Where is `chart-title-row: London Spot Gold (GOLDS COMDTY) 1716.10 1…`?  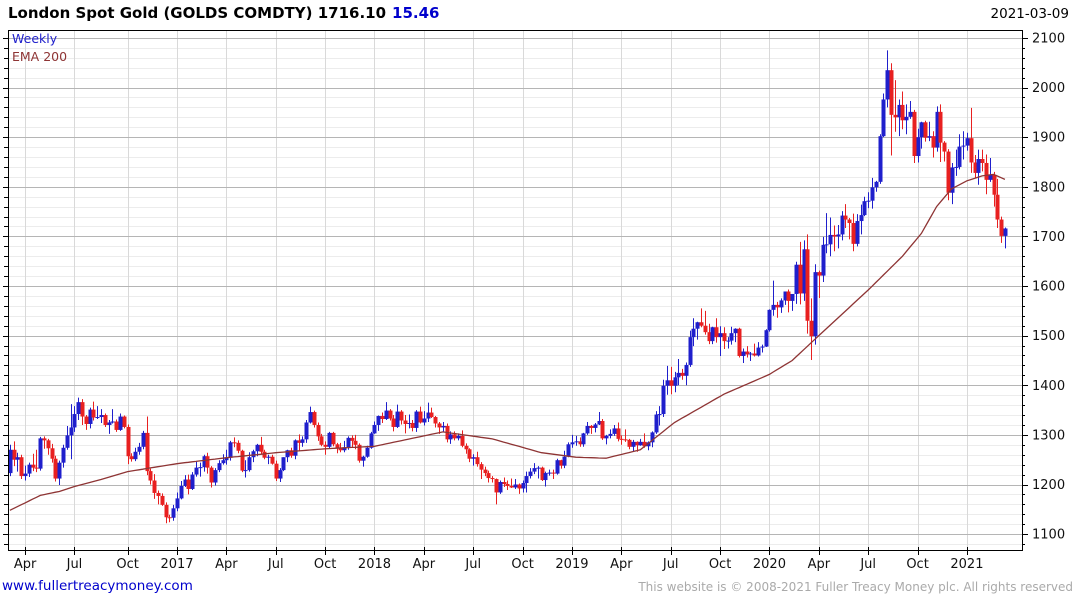
chart-title-row: London Spot Gold (GOLDS COMDTY) 1716.10 1… is located at coordinates (223, 13).